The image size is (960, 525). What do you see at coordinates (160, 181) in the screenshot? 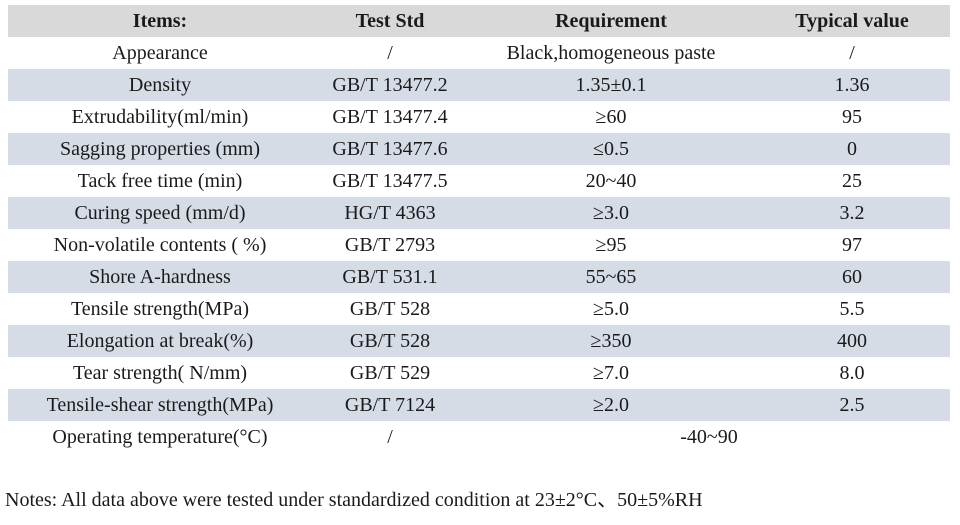
I see `cell-item: Tack free time (min)` at bounding box center [160, 181].